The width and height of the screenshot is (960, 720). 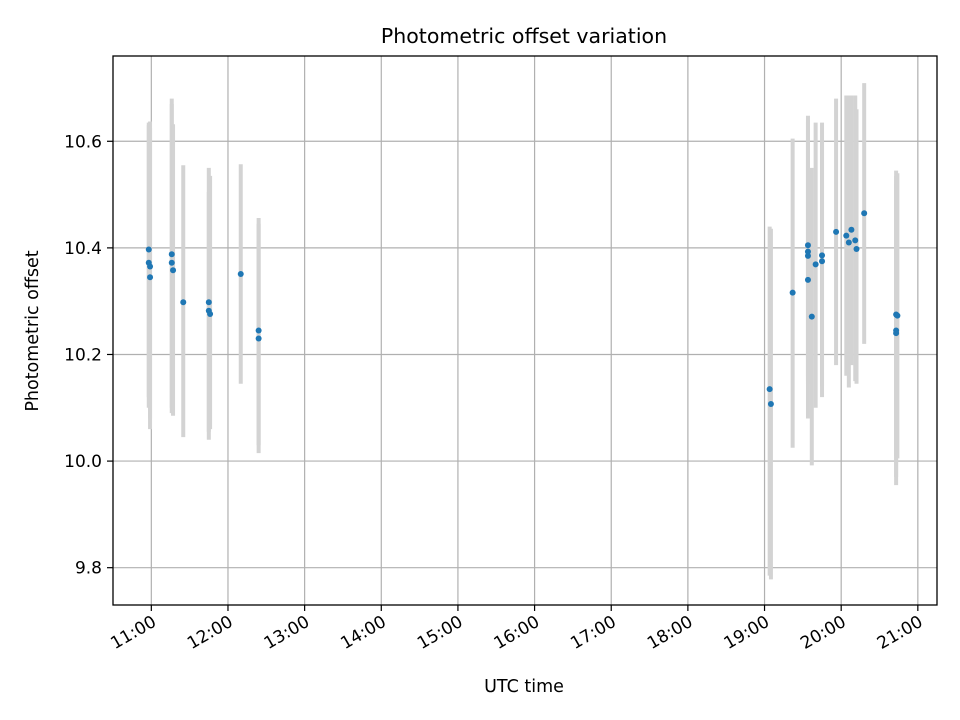 What do you see at coordinates (83, 462) in the screenshot?
I see `y-tick-label: 10.0` at bounding box center [83, 462].